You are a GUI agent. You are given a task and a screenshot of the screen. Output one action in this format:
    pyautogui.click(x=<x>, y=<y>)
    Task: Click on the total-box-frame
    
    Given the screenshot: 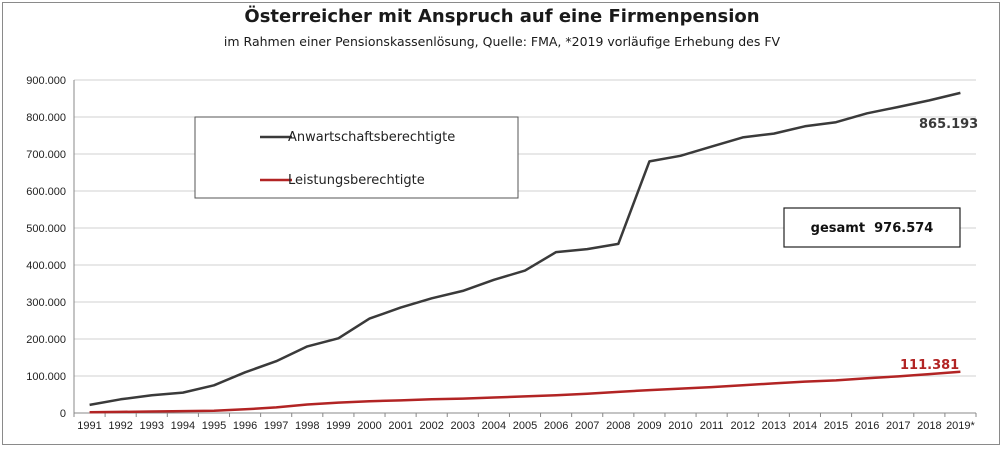 What is the action you would take?
    pyautogui.click(x=872, y=227)
    